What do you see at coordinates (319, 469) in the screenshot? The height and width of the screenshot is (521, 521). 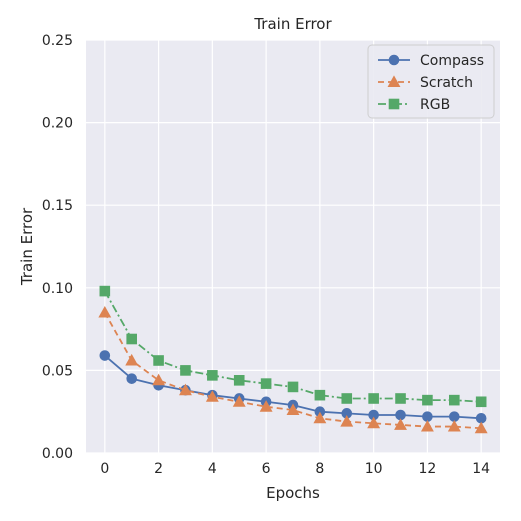 I see `x-tick-label: 8` at bounding box center [319, 469].